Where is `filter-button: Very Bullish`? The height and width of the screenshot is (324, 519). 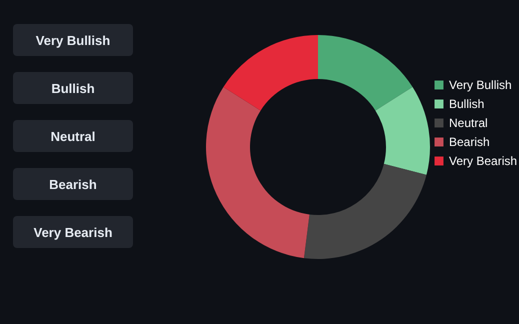
filter-button: Very Bullish is located at coordinates (73, 40).